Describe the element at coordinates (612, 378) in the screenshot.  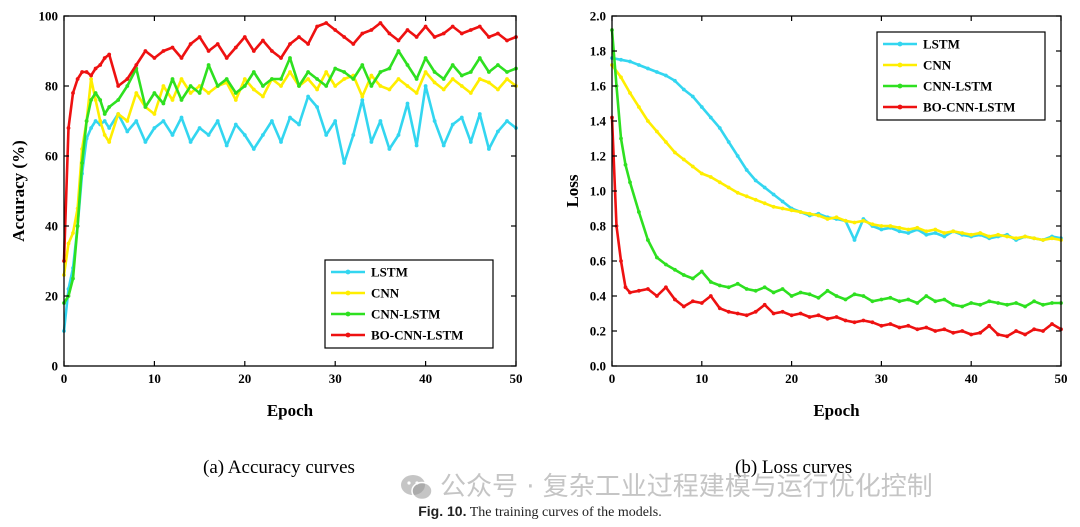
I see `x-tick-label: 0` at that location.